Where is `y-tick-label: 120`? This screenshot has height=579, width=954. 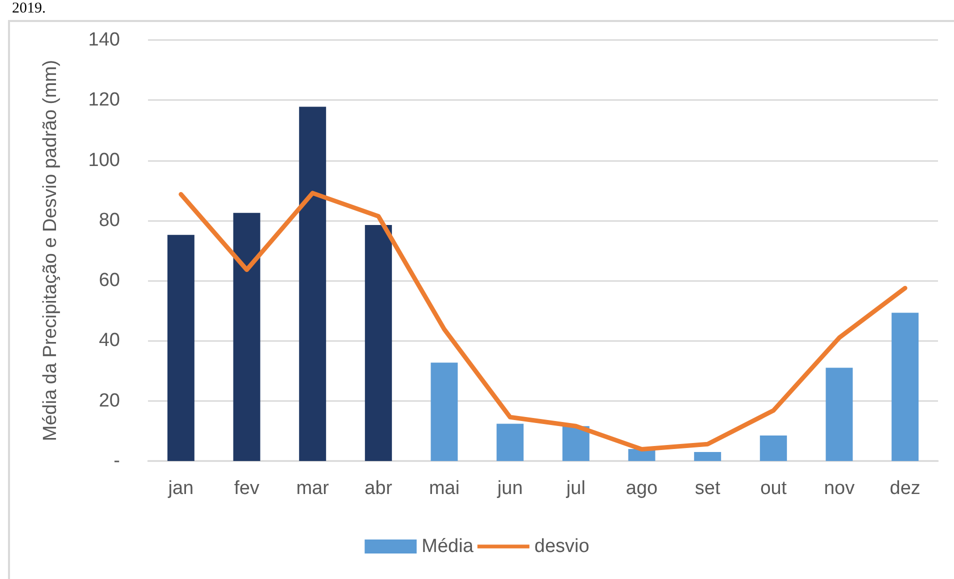 y-tick-label: 120 is located at coordinates (104, 100).